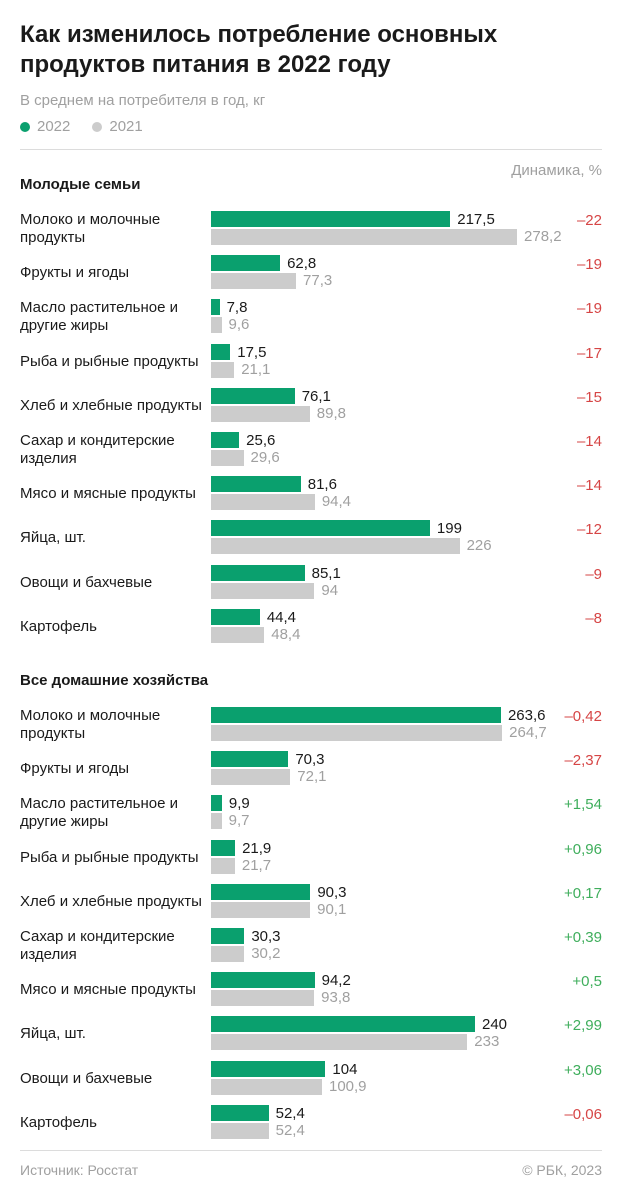 This screenshot has height=1200, width=622. Describe the element at coordinates (266, 953) in the screenshot. I see `value-label-2021: 30,2` at that location.